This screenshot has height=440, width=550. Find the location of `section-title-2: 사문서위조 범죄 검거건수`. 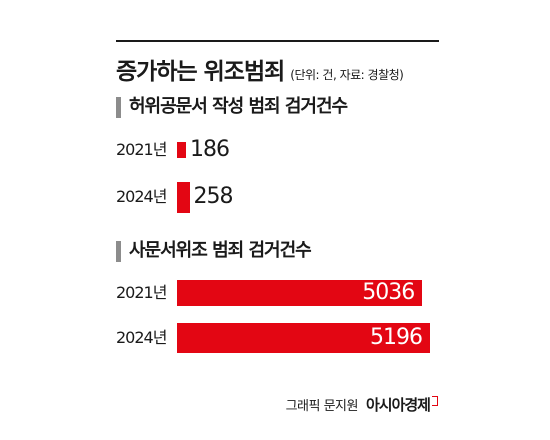

section-title-2: 사문서위조 범죄 검거건수 is located at coordinates (220, 250).